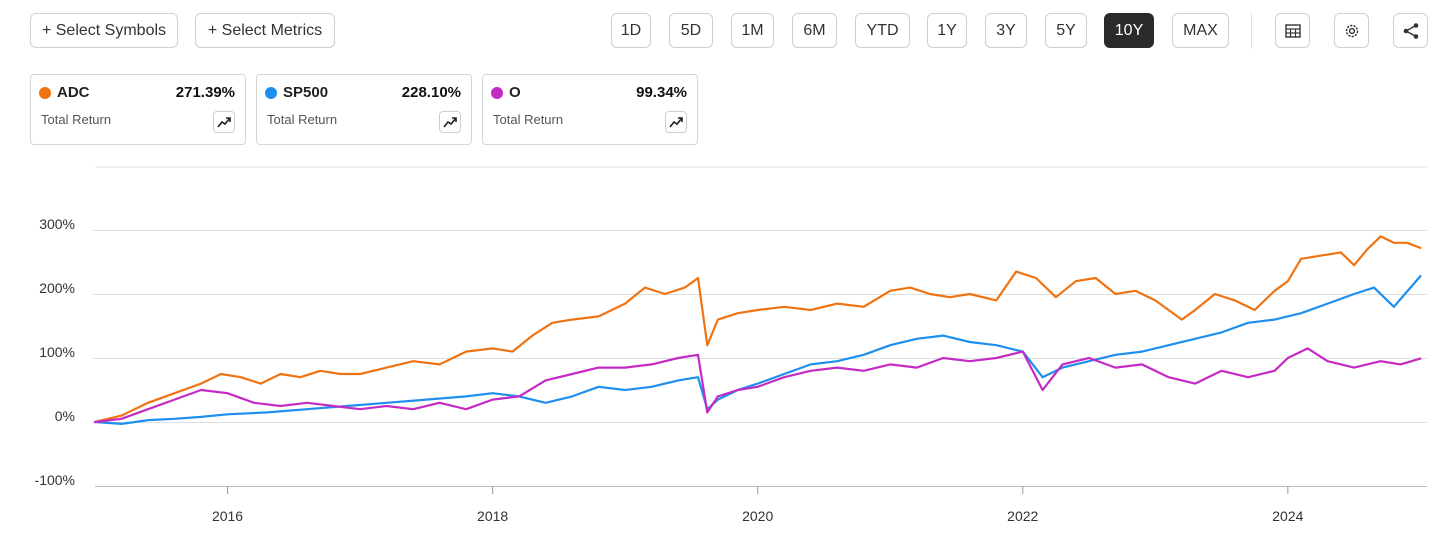 The width and height of the screenshot is (1456, 557). Describe the element at coordinates (104, 30) in the screenshot. I see `select-symbols-button: + Select Symbols` at that location.